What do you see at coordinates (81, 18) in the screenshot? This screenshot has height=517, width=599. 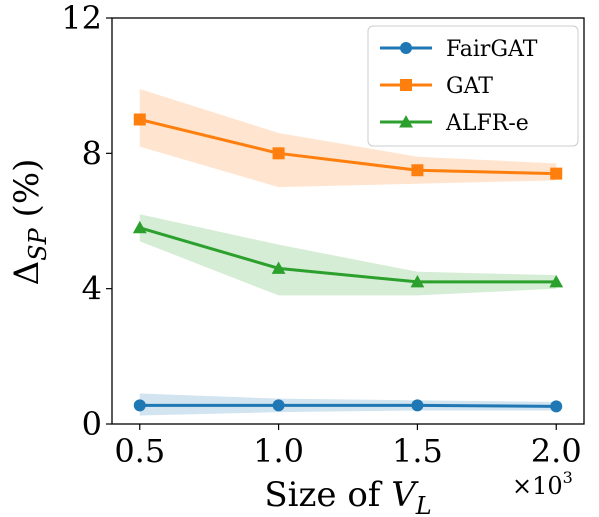 I see `y-tick-label: 12` at bounding box center [81, 18].